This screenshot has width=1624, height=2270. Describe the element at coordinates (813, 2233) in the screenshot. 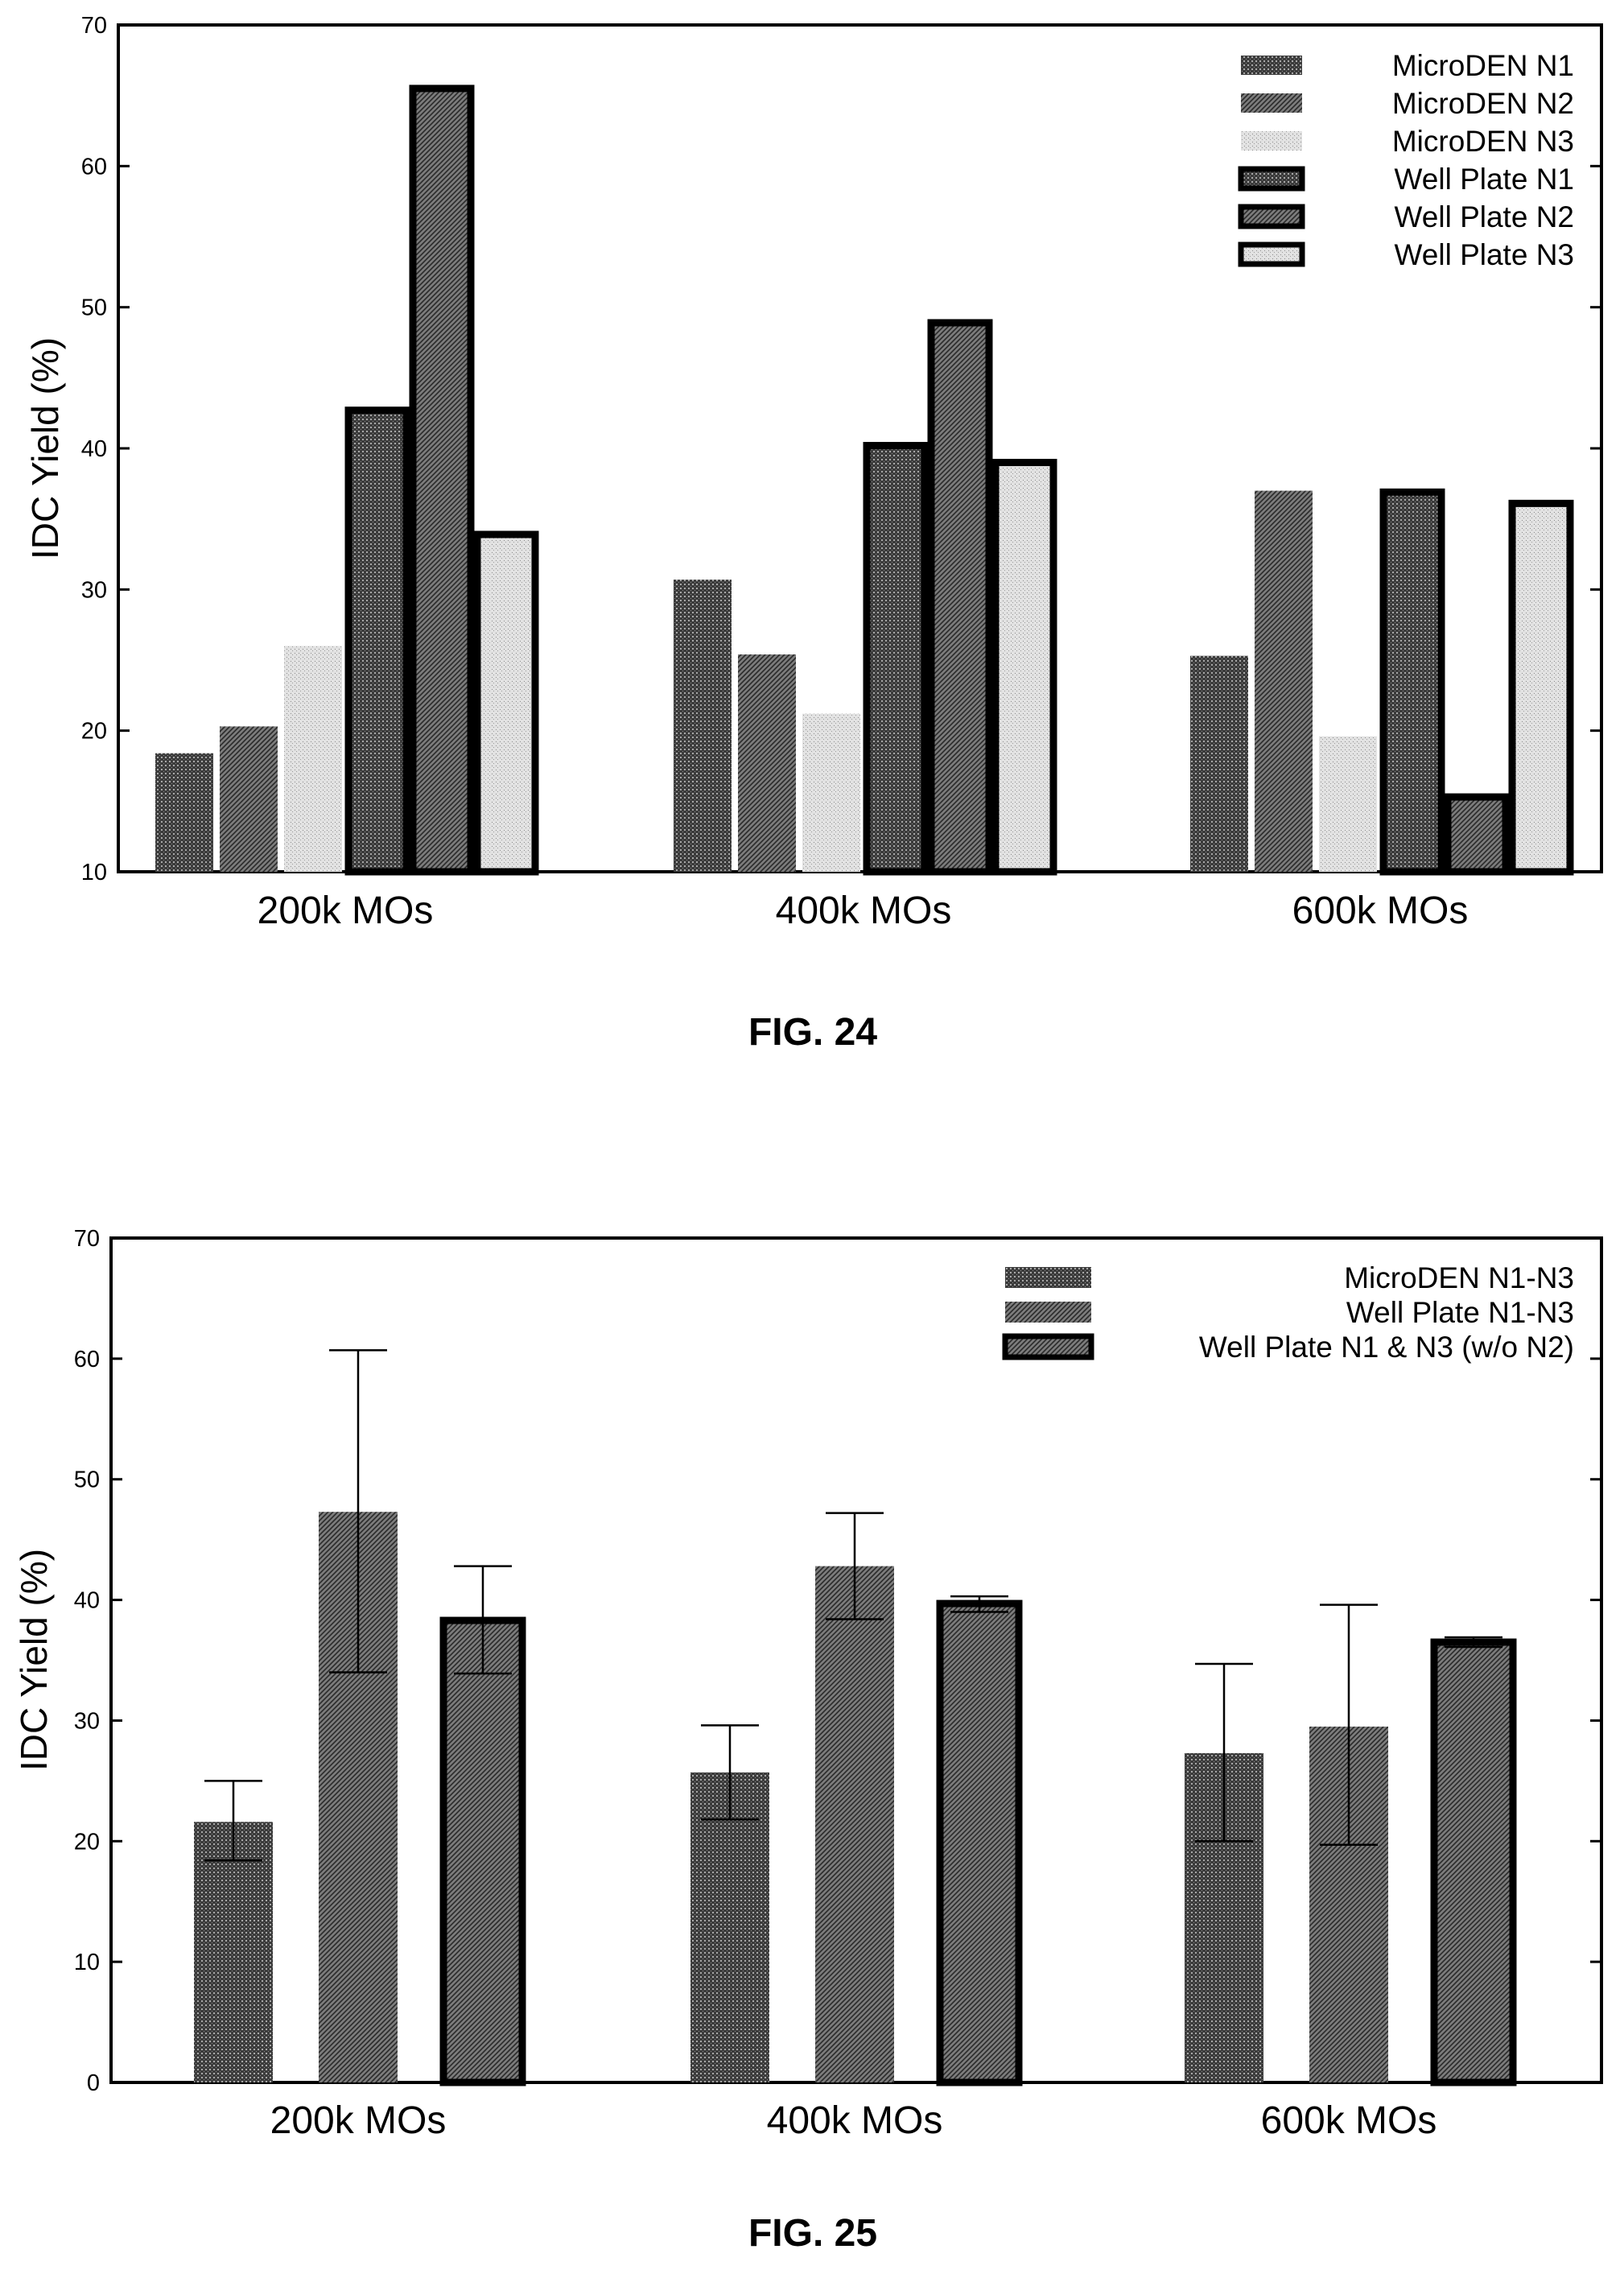

I see `figure-caption: FIG. 25` at that location.